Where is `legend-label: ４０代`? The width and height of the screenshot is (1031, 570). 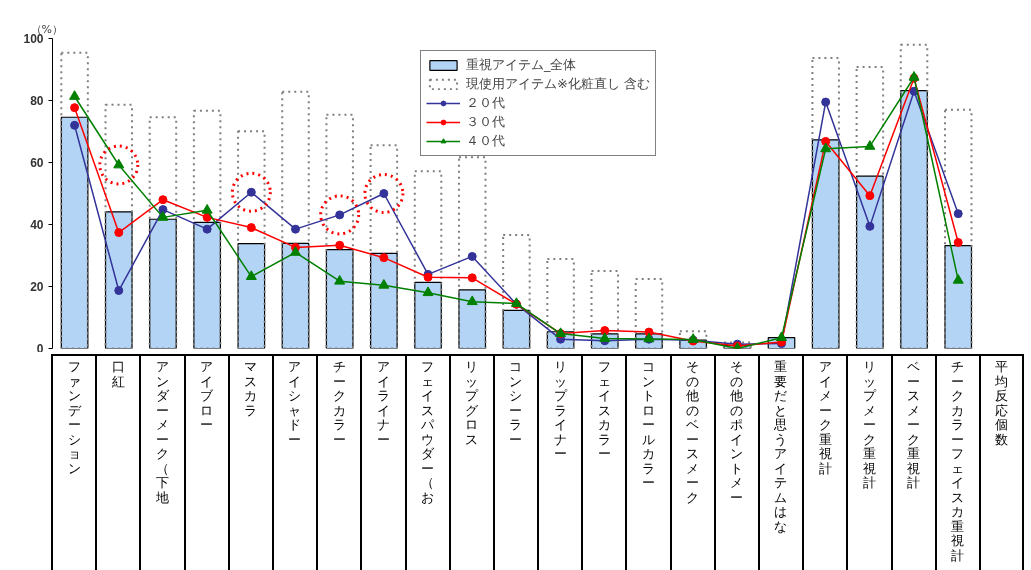
legend-label: ４０代 is located at coordinates (485, 141).